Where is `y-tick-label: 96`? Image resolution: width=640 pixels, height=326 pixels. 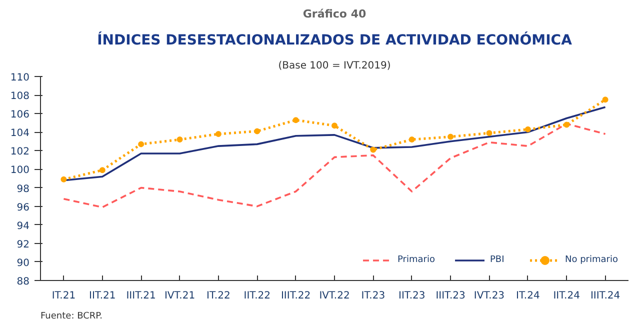
y-tick-label: 96 is located at coordinates (23, 208).